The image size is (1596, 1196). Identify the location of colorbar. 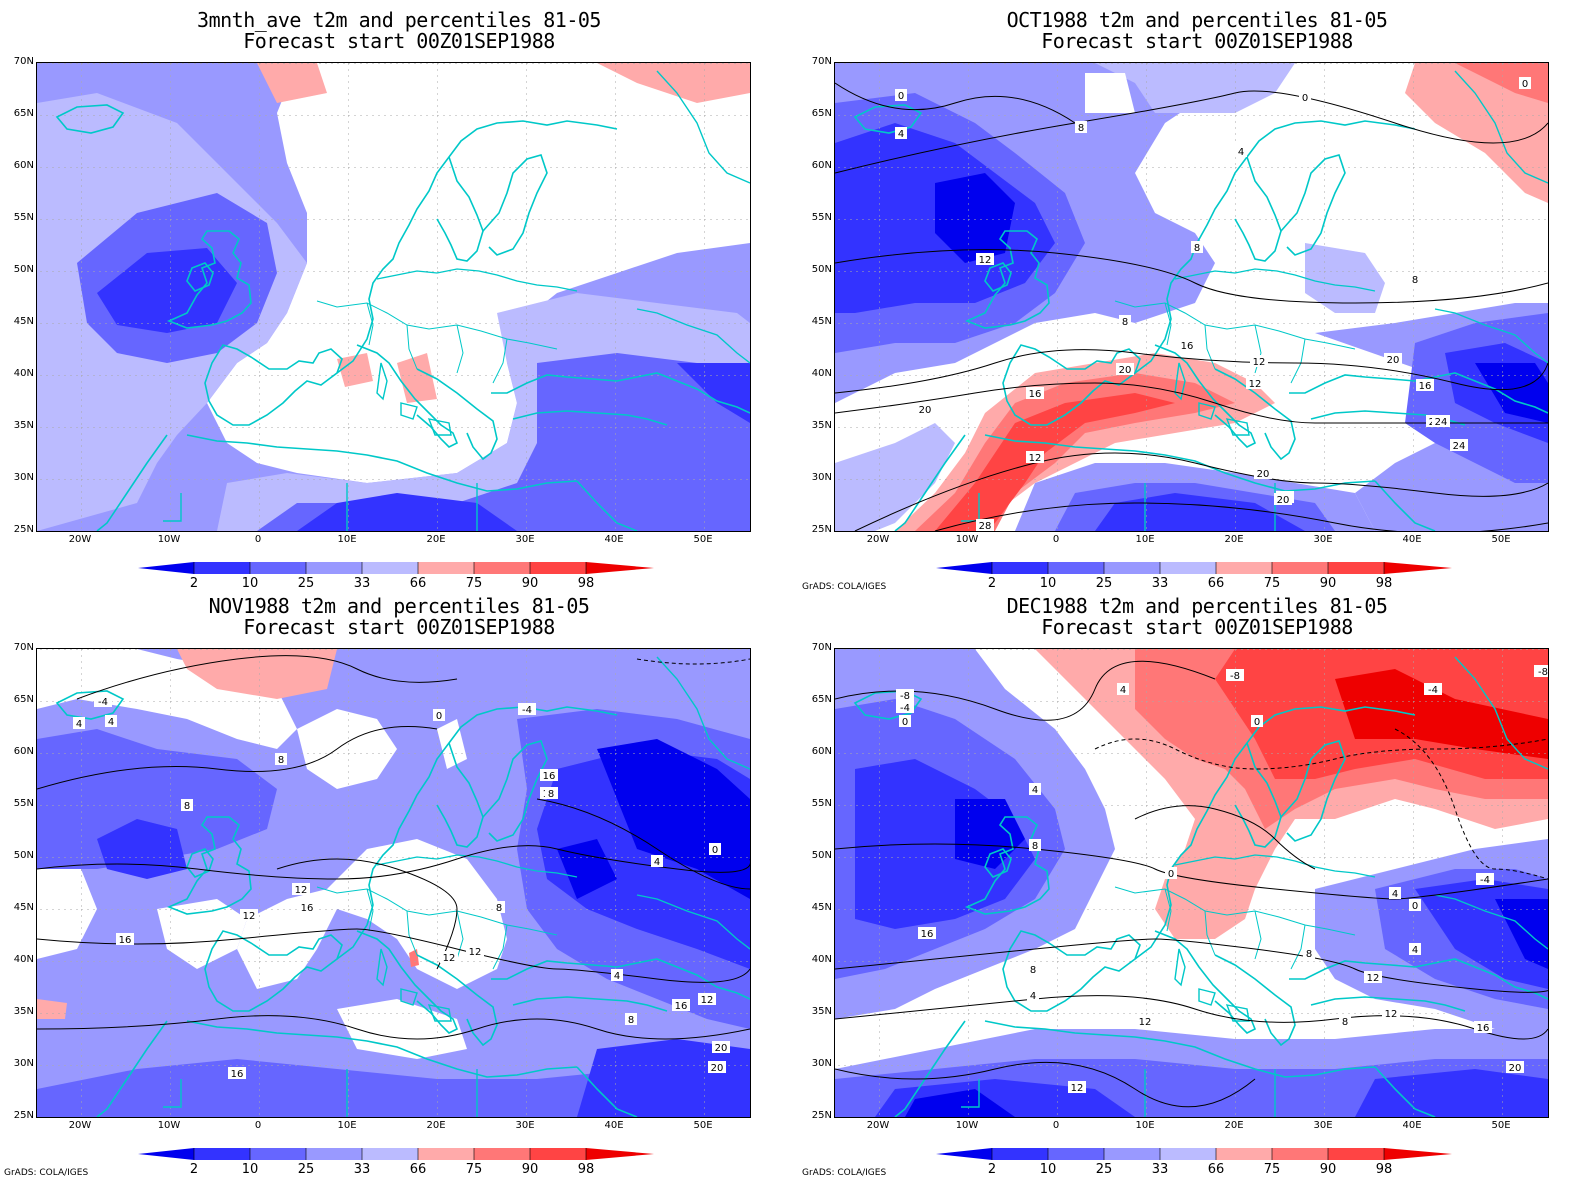
(1194, 1154).